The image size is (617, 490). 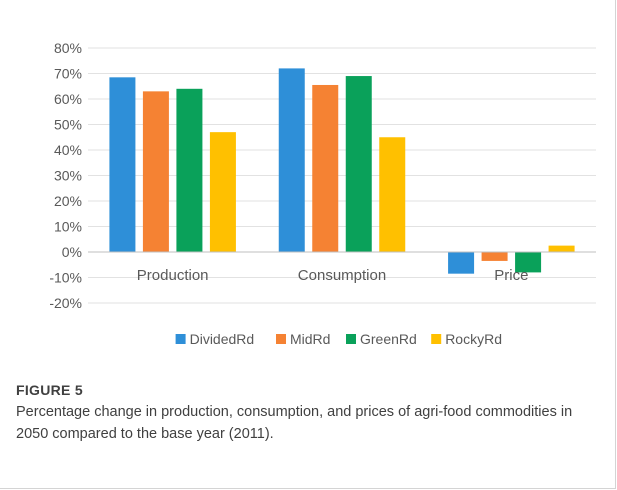 I want to click on y-tick-label: 70%, so click(x=68, y=74).